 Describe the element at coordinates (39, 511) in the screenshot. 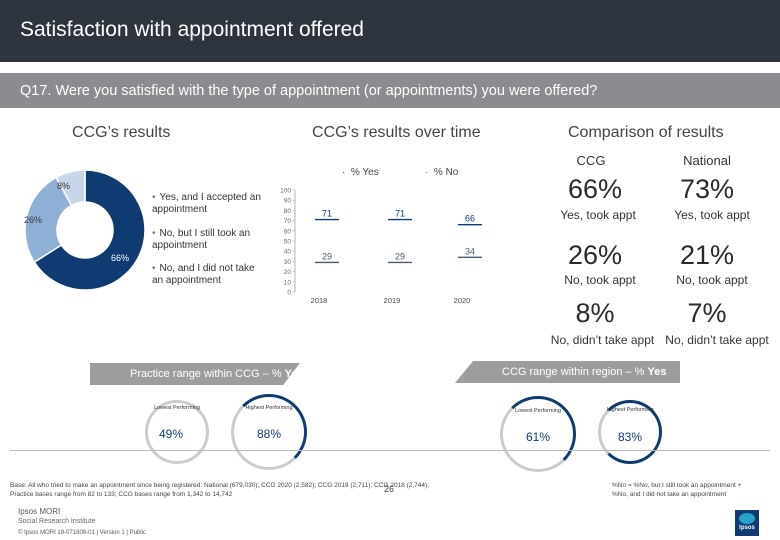

I see `brand-name: Ipsos MORI` at that location.